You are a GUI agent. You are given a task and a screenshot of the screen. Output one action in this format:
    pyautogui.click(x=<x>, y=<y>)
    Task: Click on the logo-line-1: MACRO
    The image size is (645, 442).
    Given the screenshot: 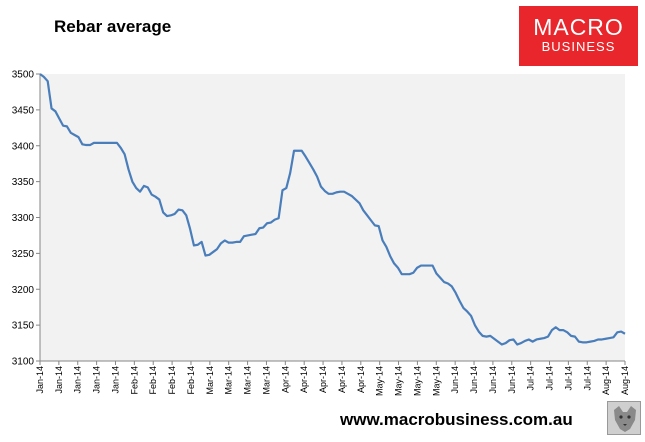 What is the action you would take?
    pyautogui.click(x=578, y=27)
    